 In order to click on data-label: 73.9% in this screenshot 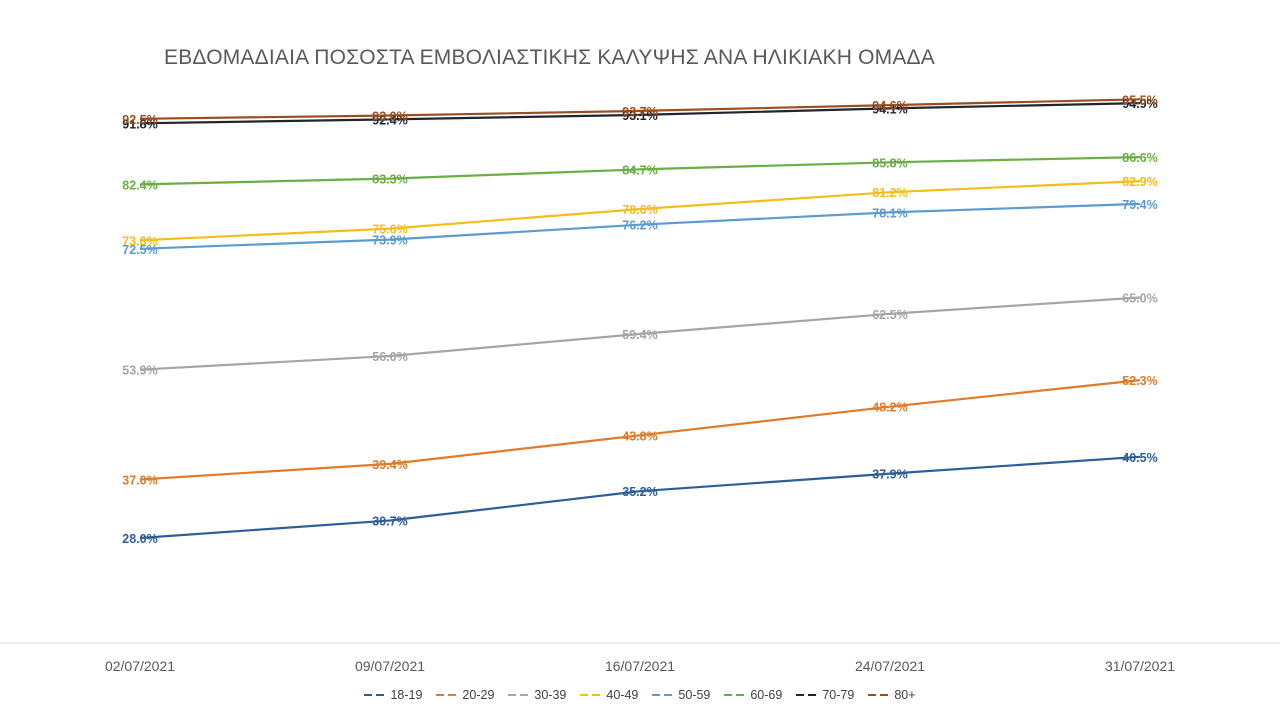, I will do `click(389, 241)`.